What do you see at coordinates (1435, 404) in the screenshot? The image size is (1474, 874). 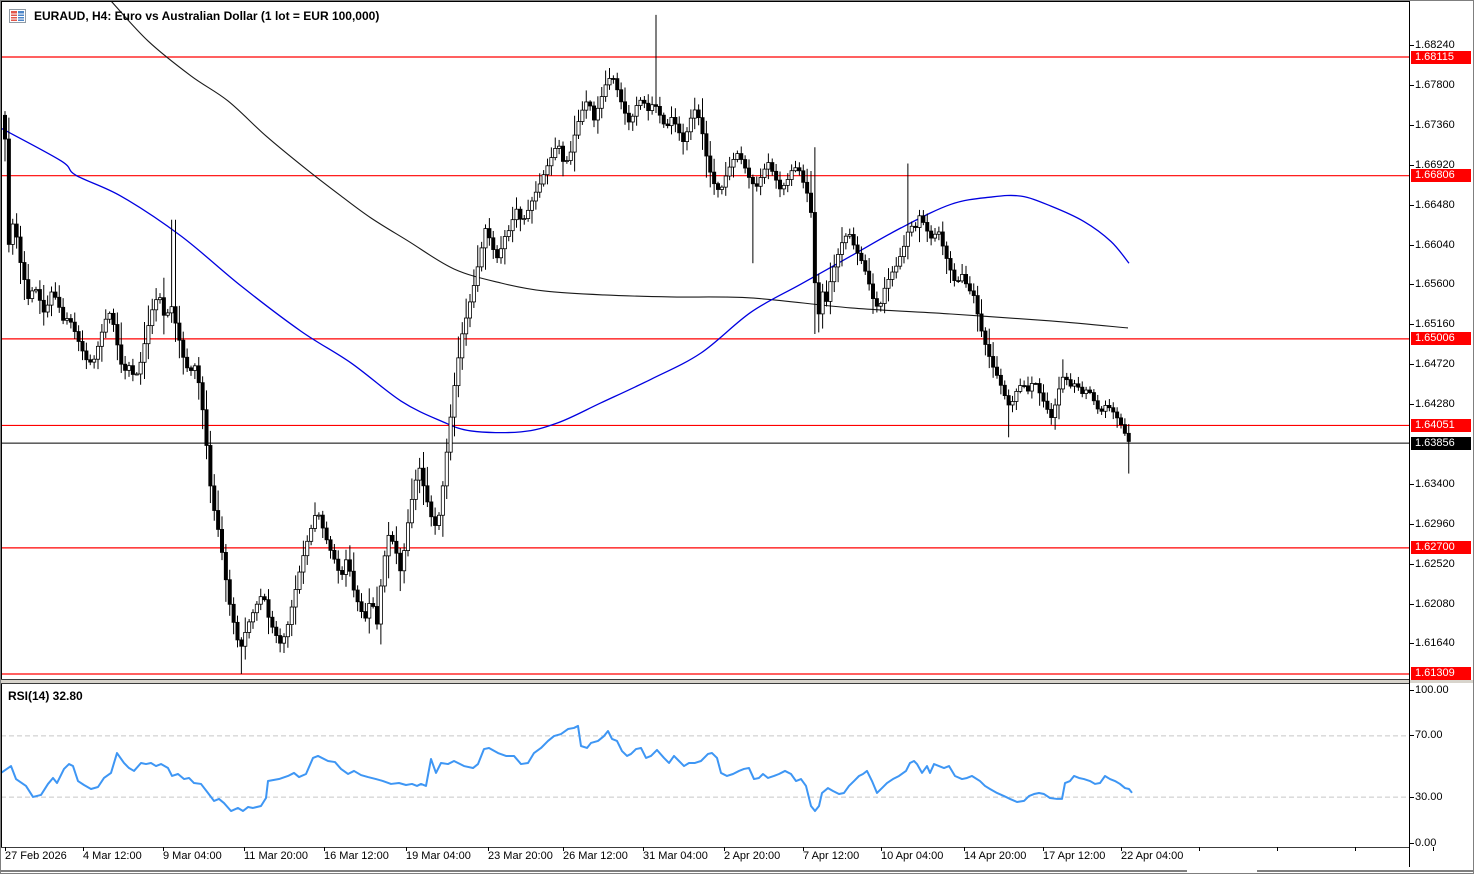 I see `price-tick-label: 1.64280` at bounding box center [1435, 404].